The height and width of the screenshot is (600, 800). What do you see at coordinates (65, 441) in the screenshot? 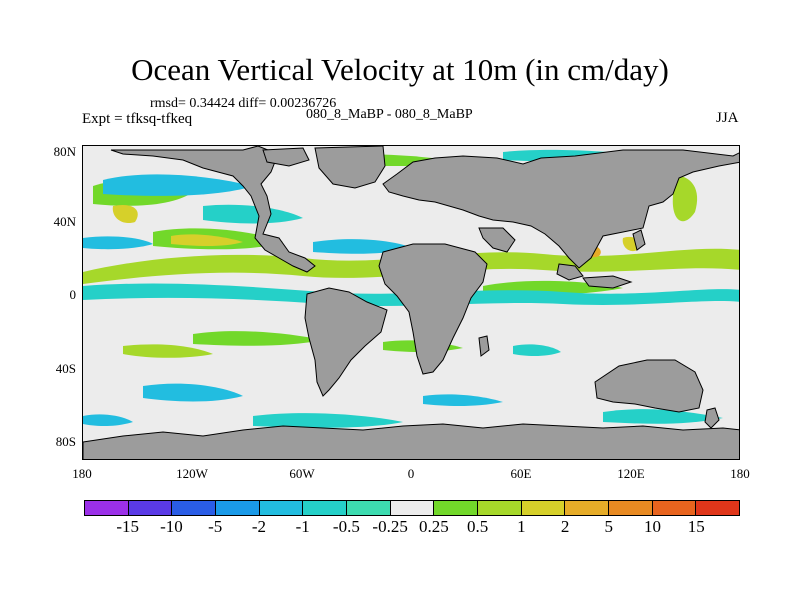
I see `y-tick-label: 80S` at bounding box center [65, 441].